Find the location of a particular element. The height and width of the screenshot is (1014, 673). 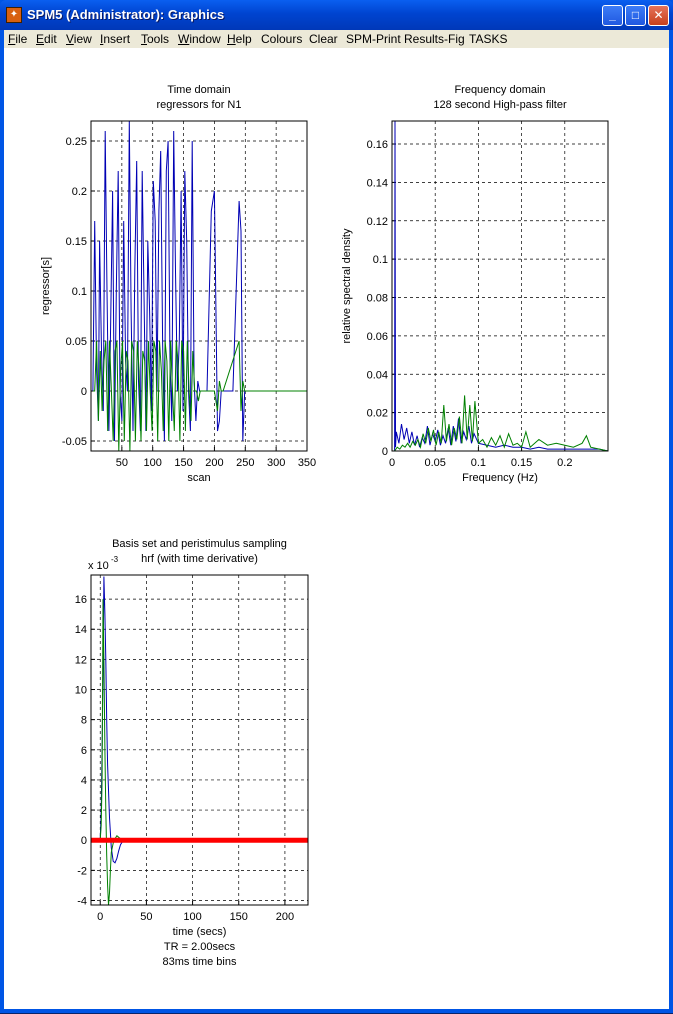

basis-set-xtick-label: 150 is located at coordinates (239, 917).